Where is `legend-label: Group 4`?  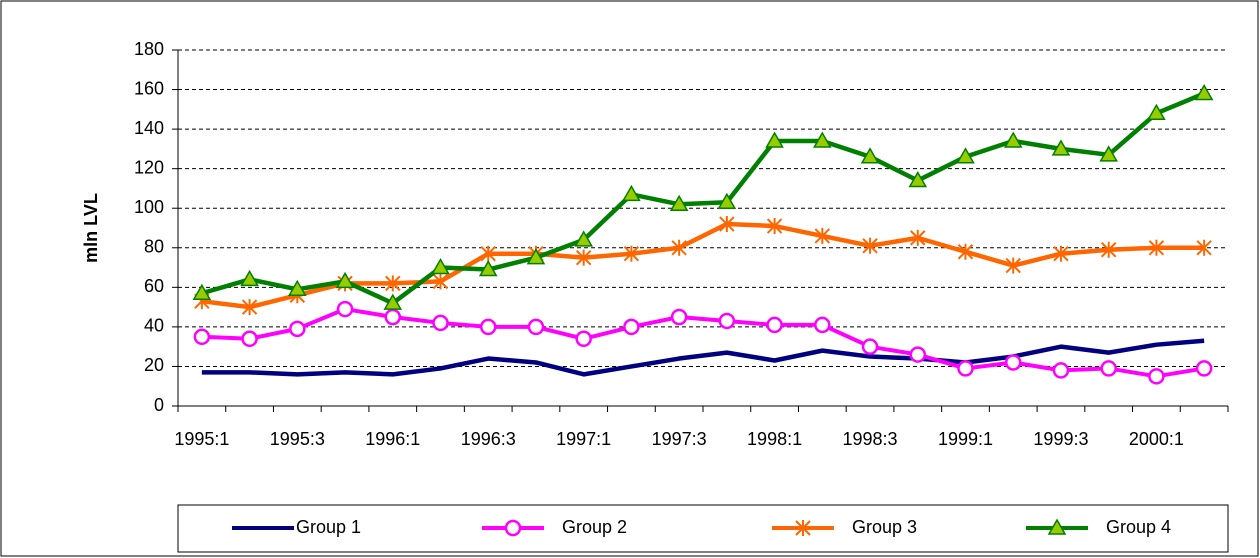 legend-label: Group 4 is located at coordinates (1138, 527).